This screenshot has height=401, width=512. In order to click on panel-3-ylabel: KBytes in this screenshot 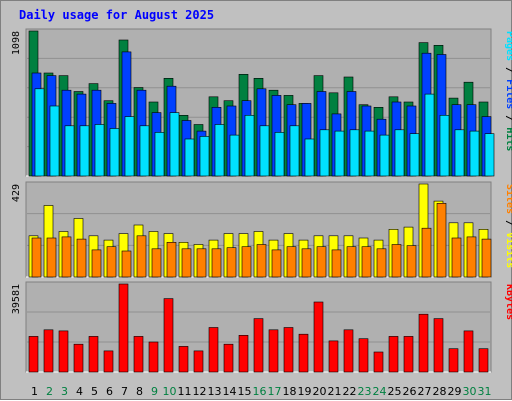, I will do `click(508, 302)`.